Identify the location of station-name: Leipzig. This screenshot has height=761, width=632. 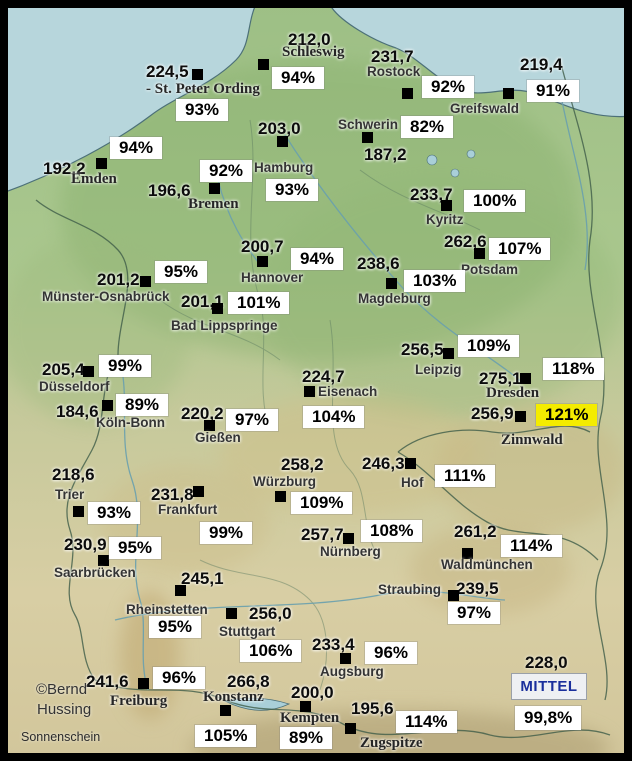
(438, 369).